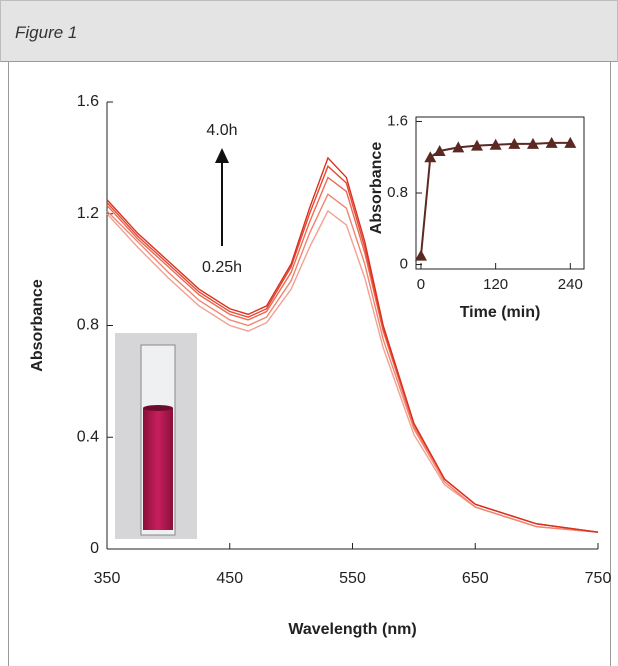  I want to click on arrow-head, so click(222, 155).